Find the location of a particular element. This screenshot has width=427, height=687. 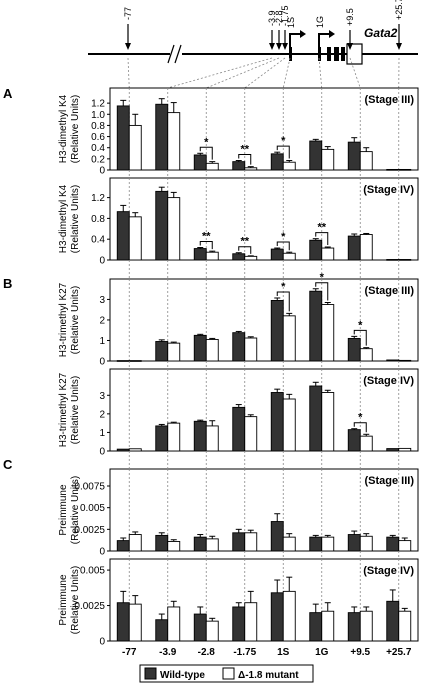

significance-mark-1-75: ** is located at coordinates (244, 242).